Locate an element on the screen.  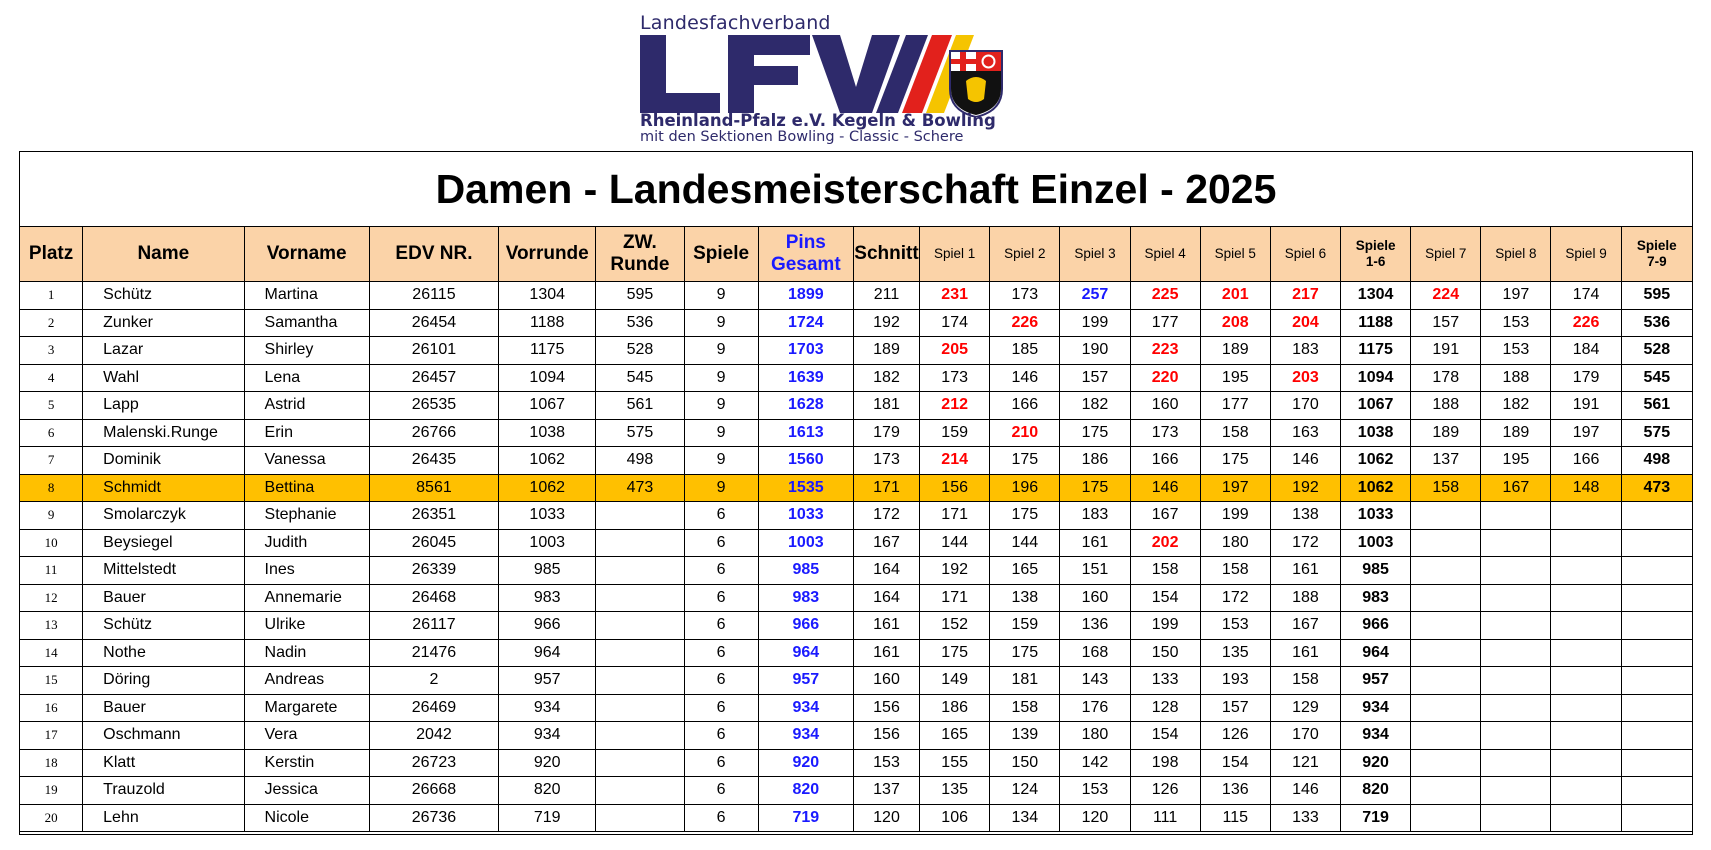
cell-spiel-9: 148 is located at coordinates (1586, 487).